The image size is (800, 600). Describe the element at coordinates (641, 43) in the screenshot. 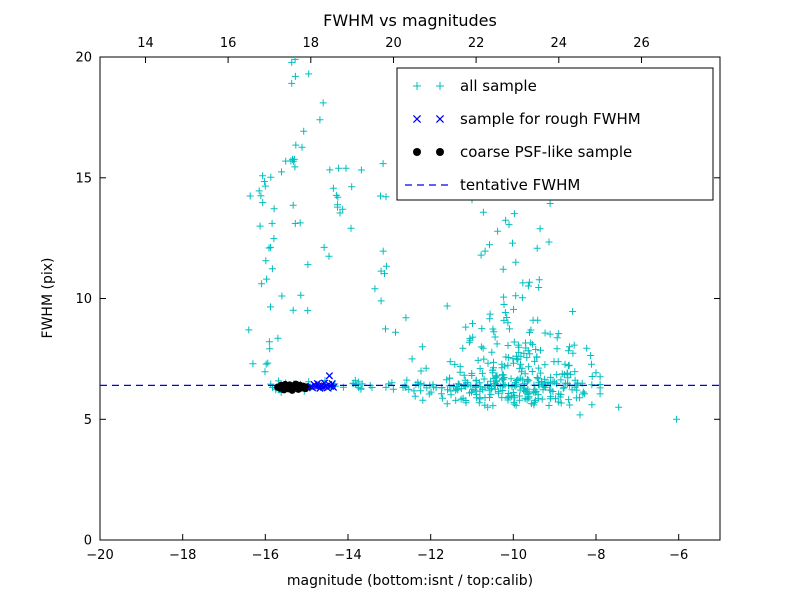

I see `top-tick-label: 26` at that location.